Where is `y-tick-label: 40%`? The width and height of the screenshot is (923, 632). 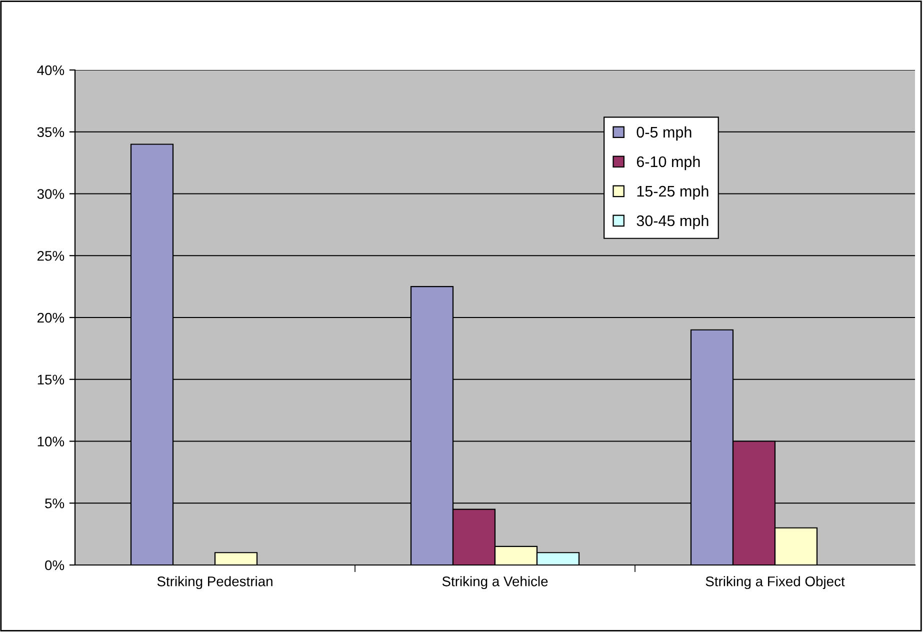
y-tick-label: 40% is located at coordinates (50, 70).